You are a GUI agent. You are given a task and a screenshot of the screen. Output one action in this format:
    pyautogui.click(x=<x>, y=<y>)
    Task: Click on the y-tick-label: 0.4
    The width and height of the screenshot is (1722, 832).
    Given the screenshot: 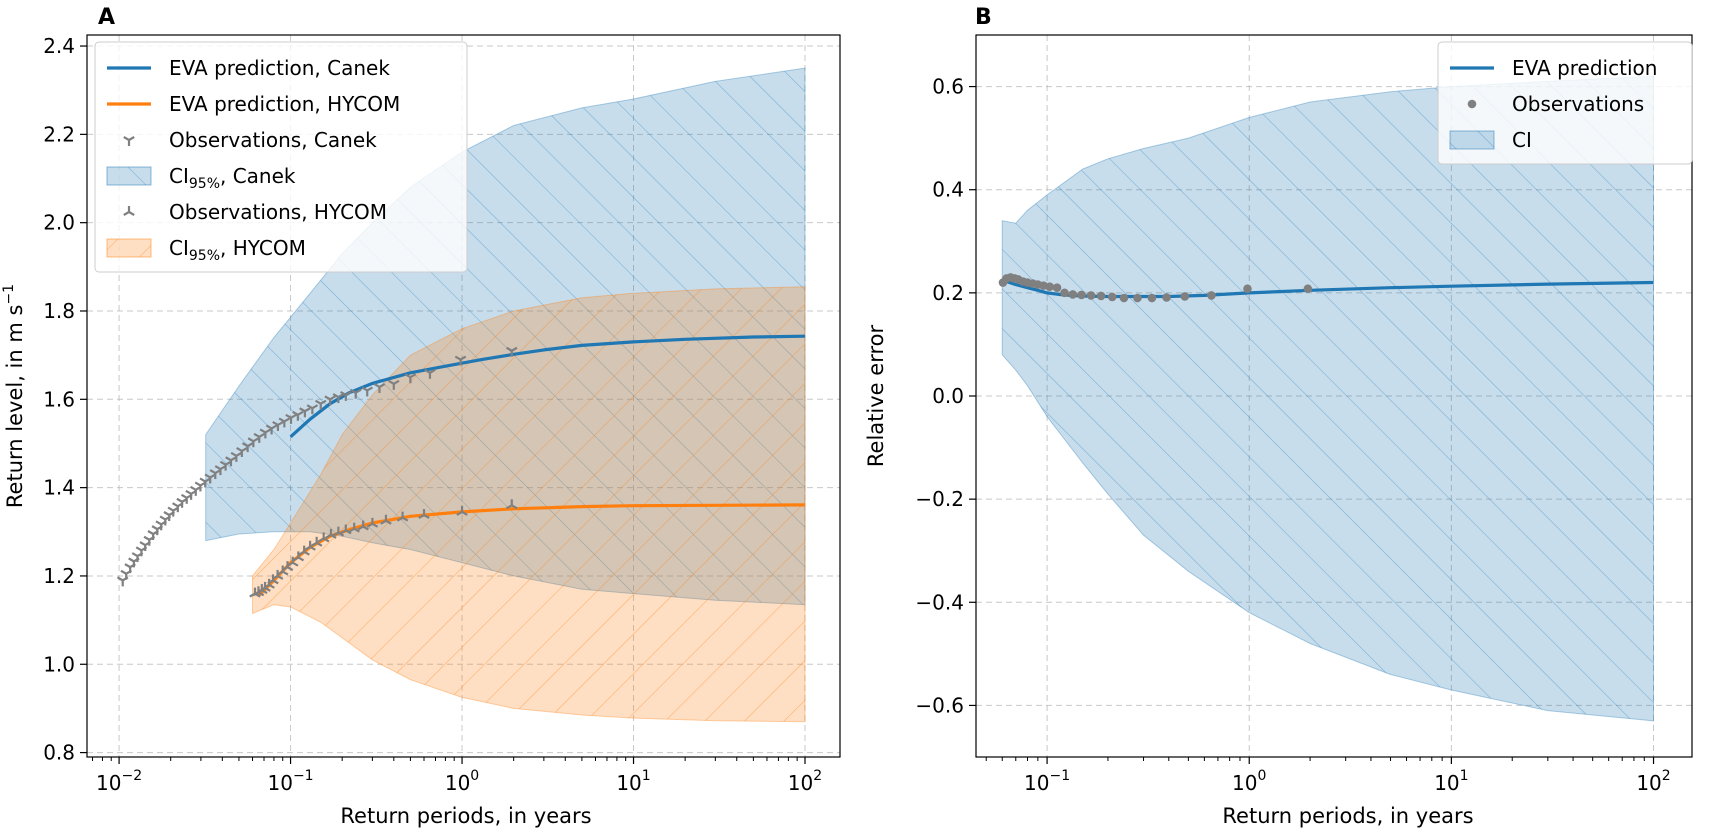 What is the action you would take?
    pyautogui.click(x=948, y=190)
    